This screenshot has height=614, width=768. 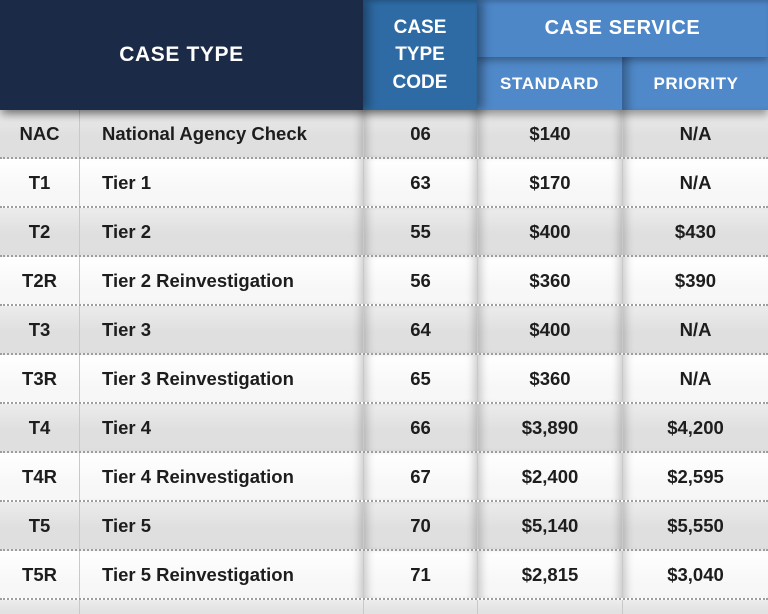 I want to click on case-name: National Agency Check, so click(x=221, y=133).